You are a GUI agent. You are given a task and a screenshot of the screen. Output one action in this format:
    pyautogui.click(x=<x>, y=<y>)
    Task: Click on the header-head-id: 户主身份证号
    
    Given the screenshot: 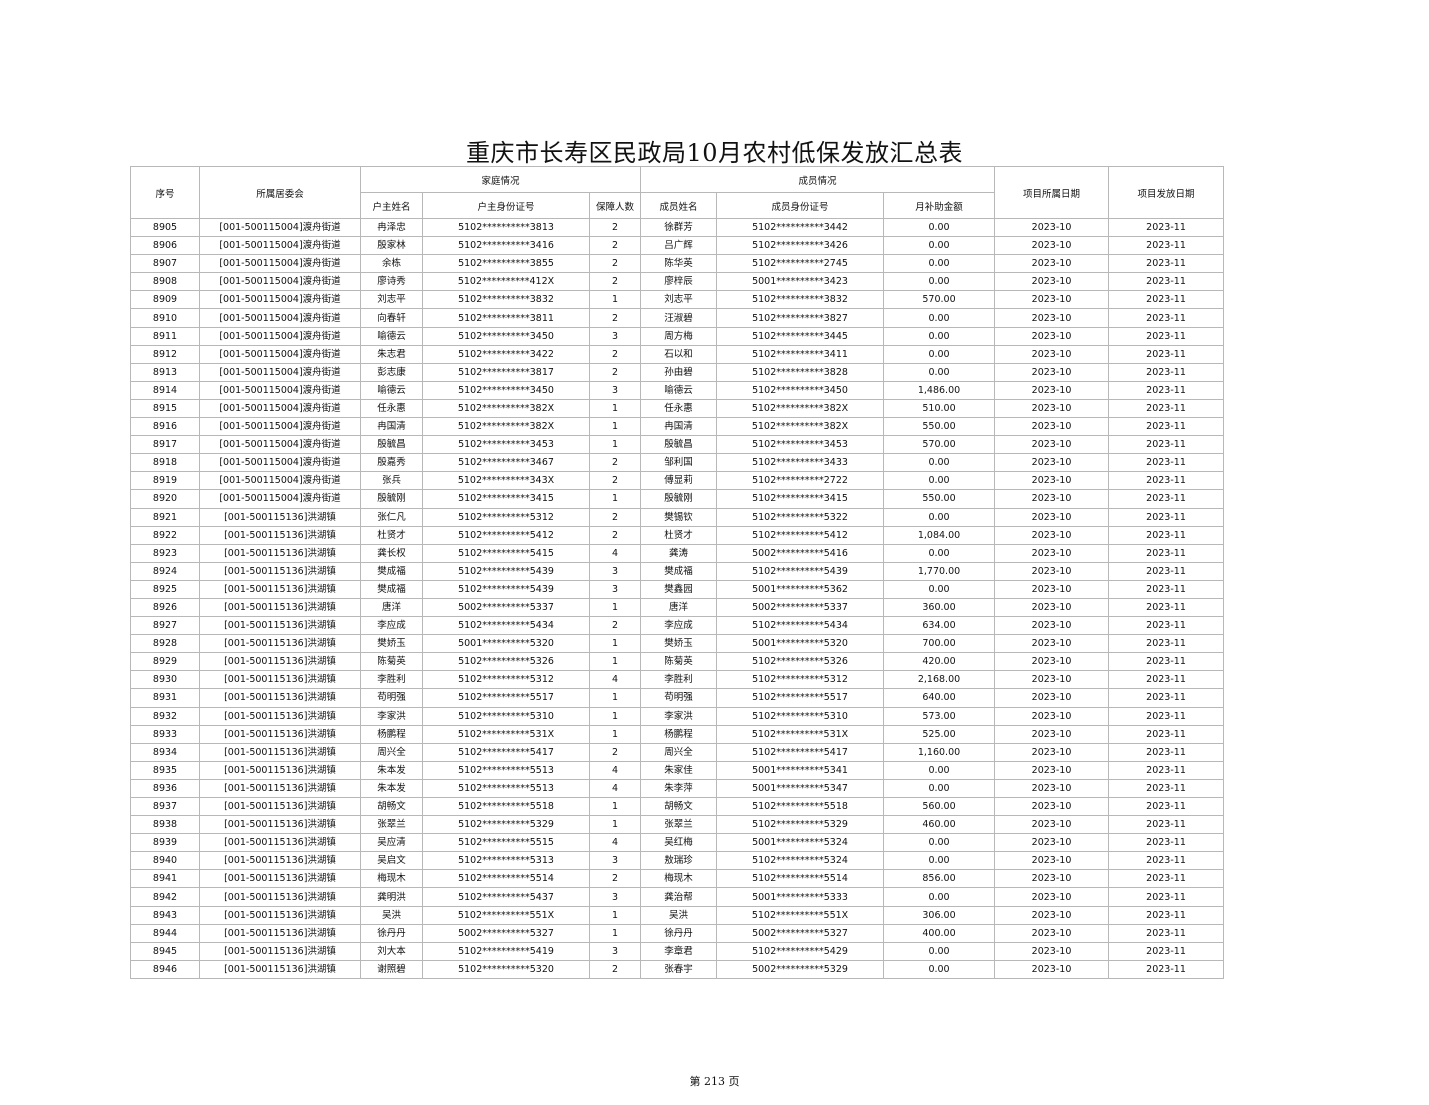 What is the action you would take?
    pyautogui.click(x=506, y=205)
    